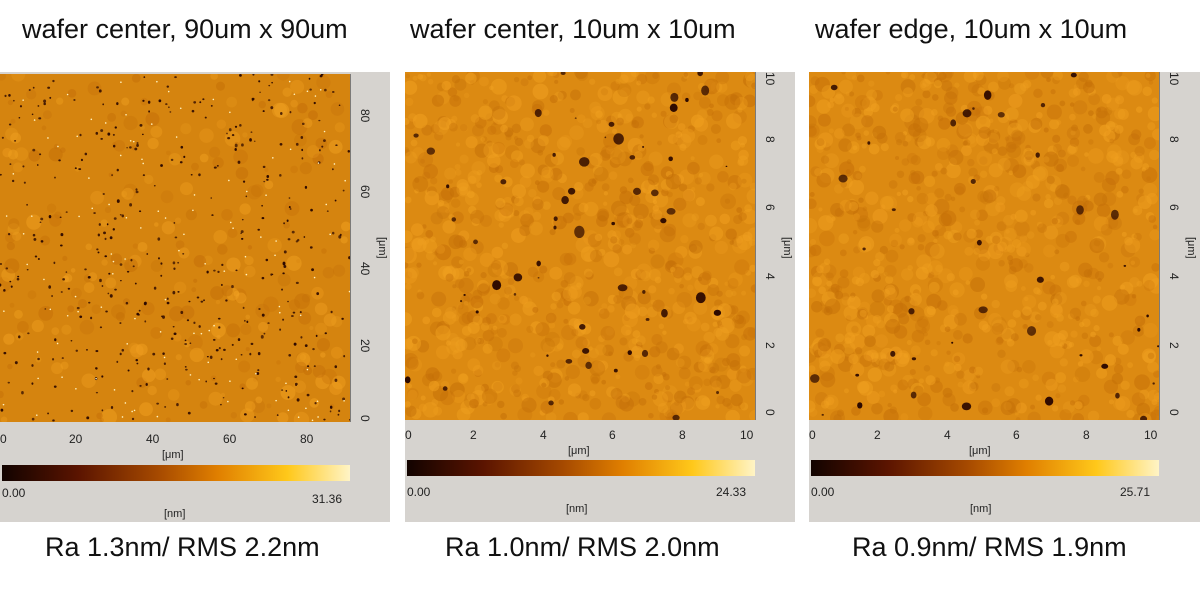 This screenshot has height=589, width=1200. I want to click on y-tick-3-4: 4, so click(1174, 276).